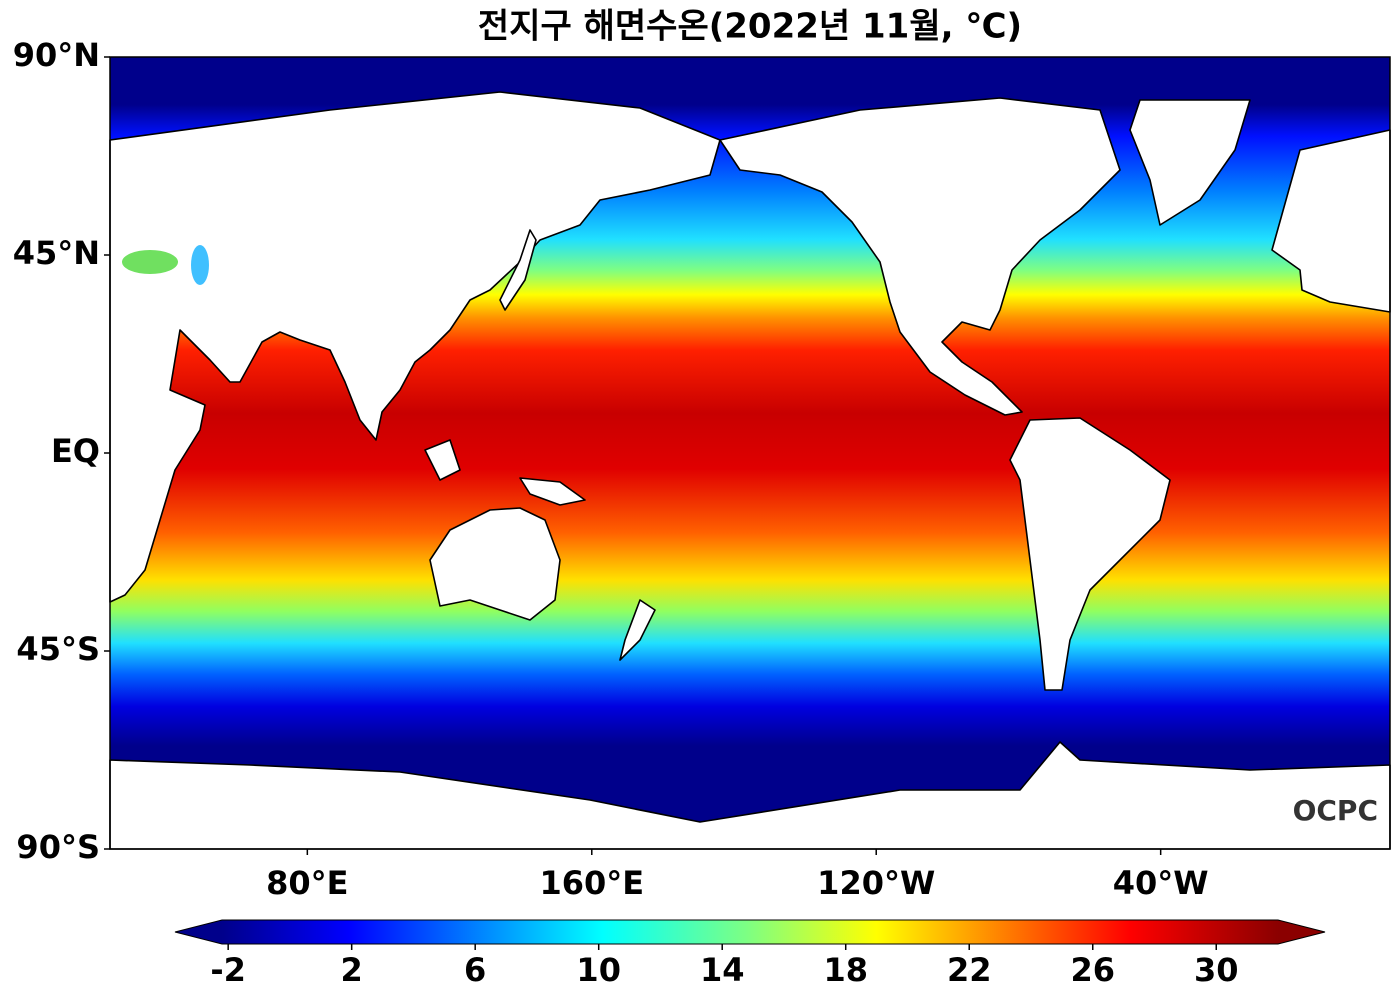 The image size is (1400, 1003). I want to click on colorbar, so click(750, 932).